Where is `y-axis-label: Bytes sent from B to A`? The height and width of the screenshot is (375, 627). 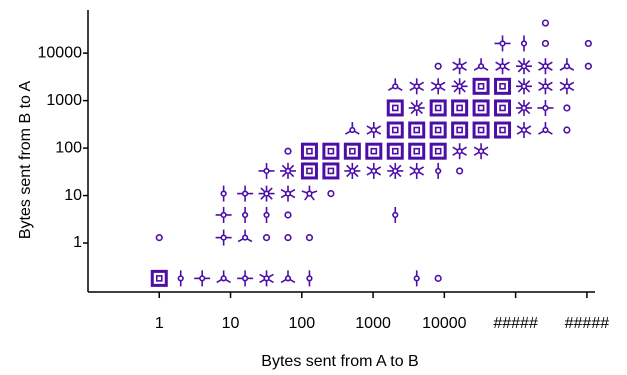
y-axis-label: Bytes sent from B to A is located at coordinates (25, 160).